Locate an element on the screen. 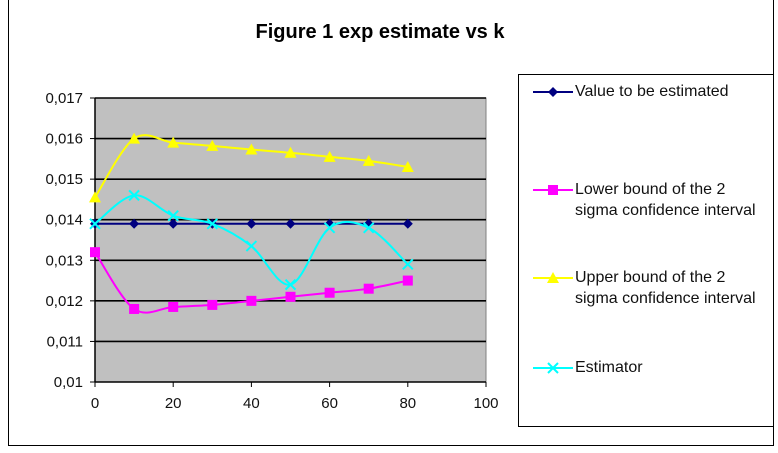 The height and width of the screenshot is (453, 778). x-tick-label: 20 is located at coordinates (173, 403).